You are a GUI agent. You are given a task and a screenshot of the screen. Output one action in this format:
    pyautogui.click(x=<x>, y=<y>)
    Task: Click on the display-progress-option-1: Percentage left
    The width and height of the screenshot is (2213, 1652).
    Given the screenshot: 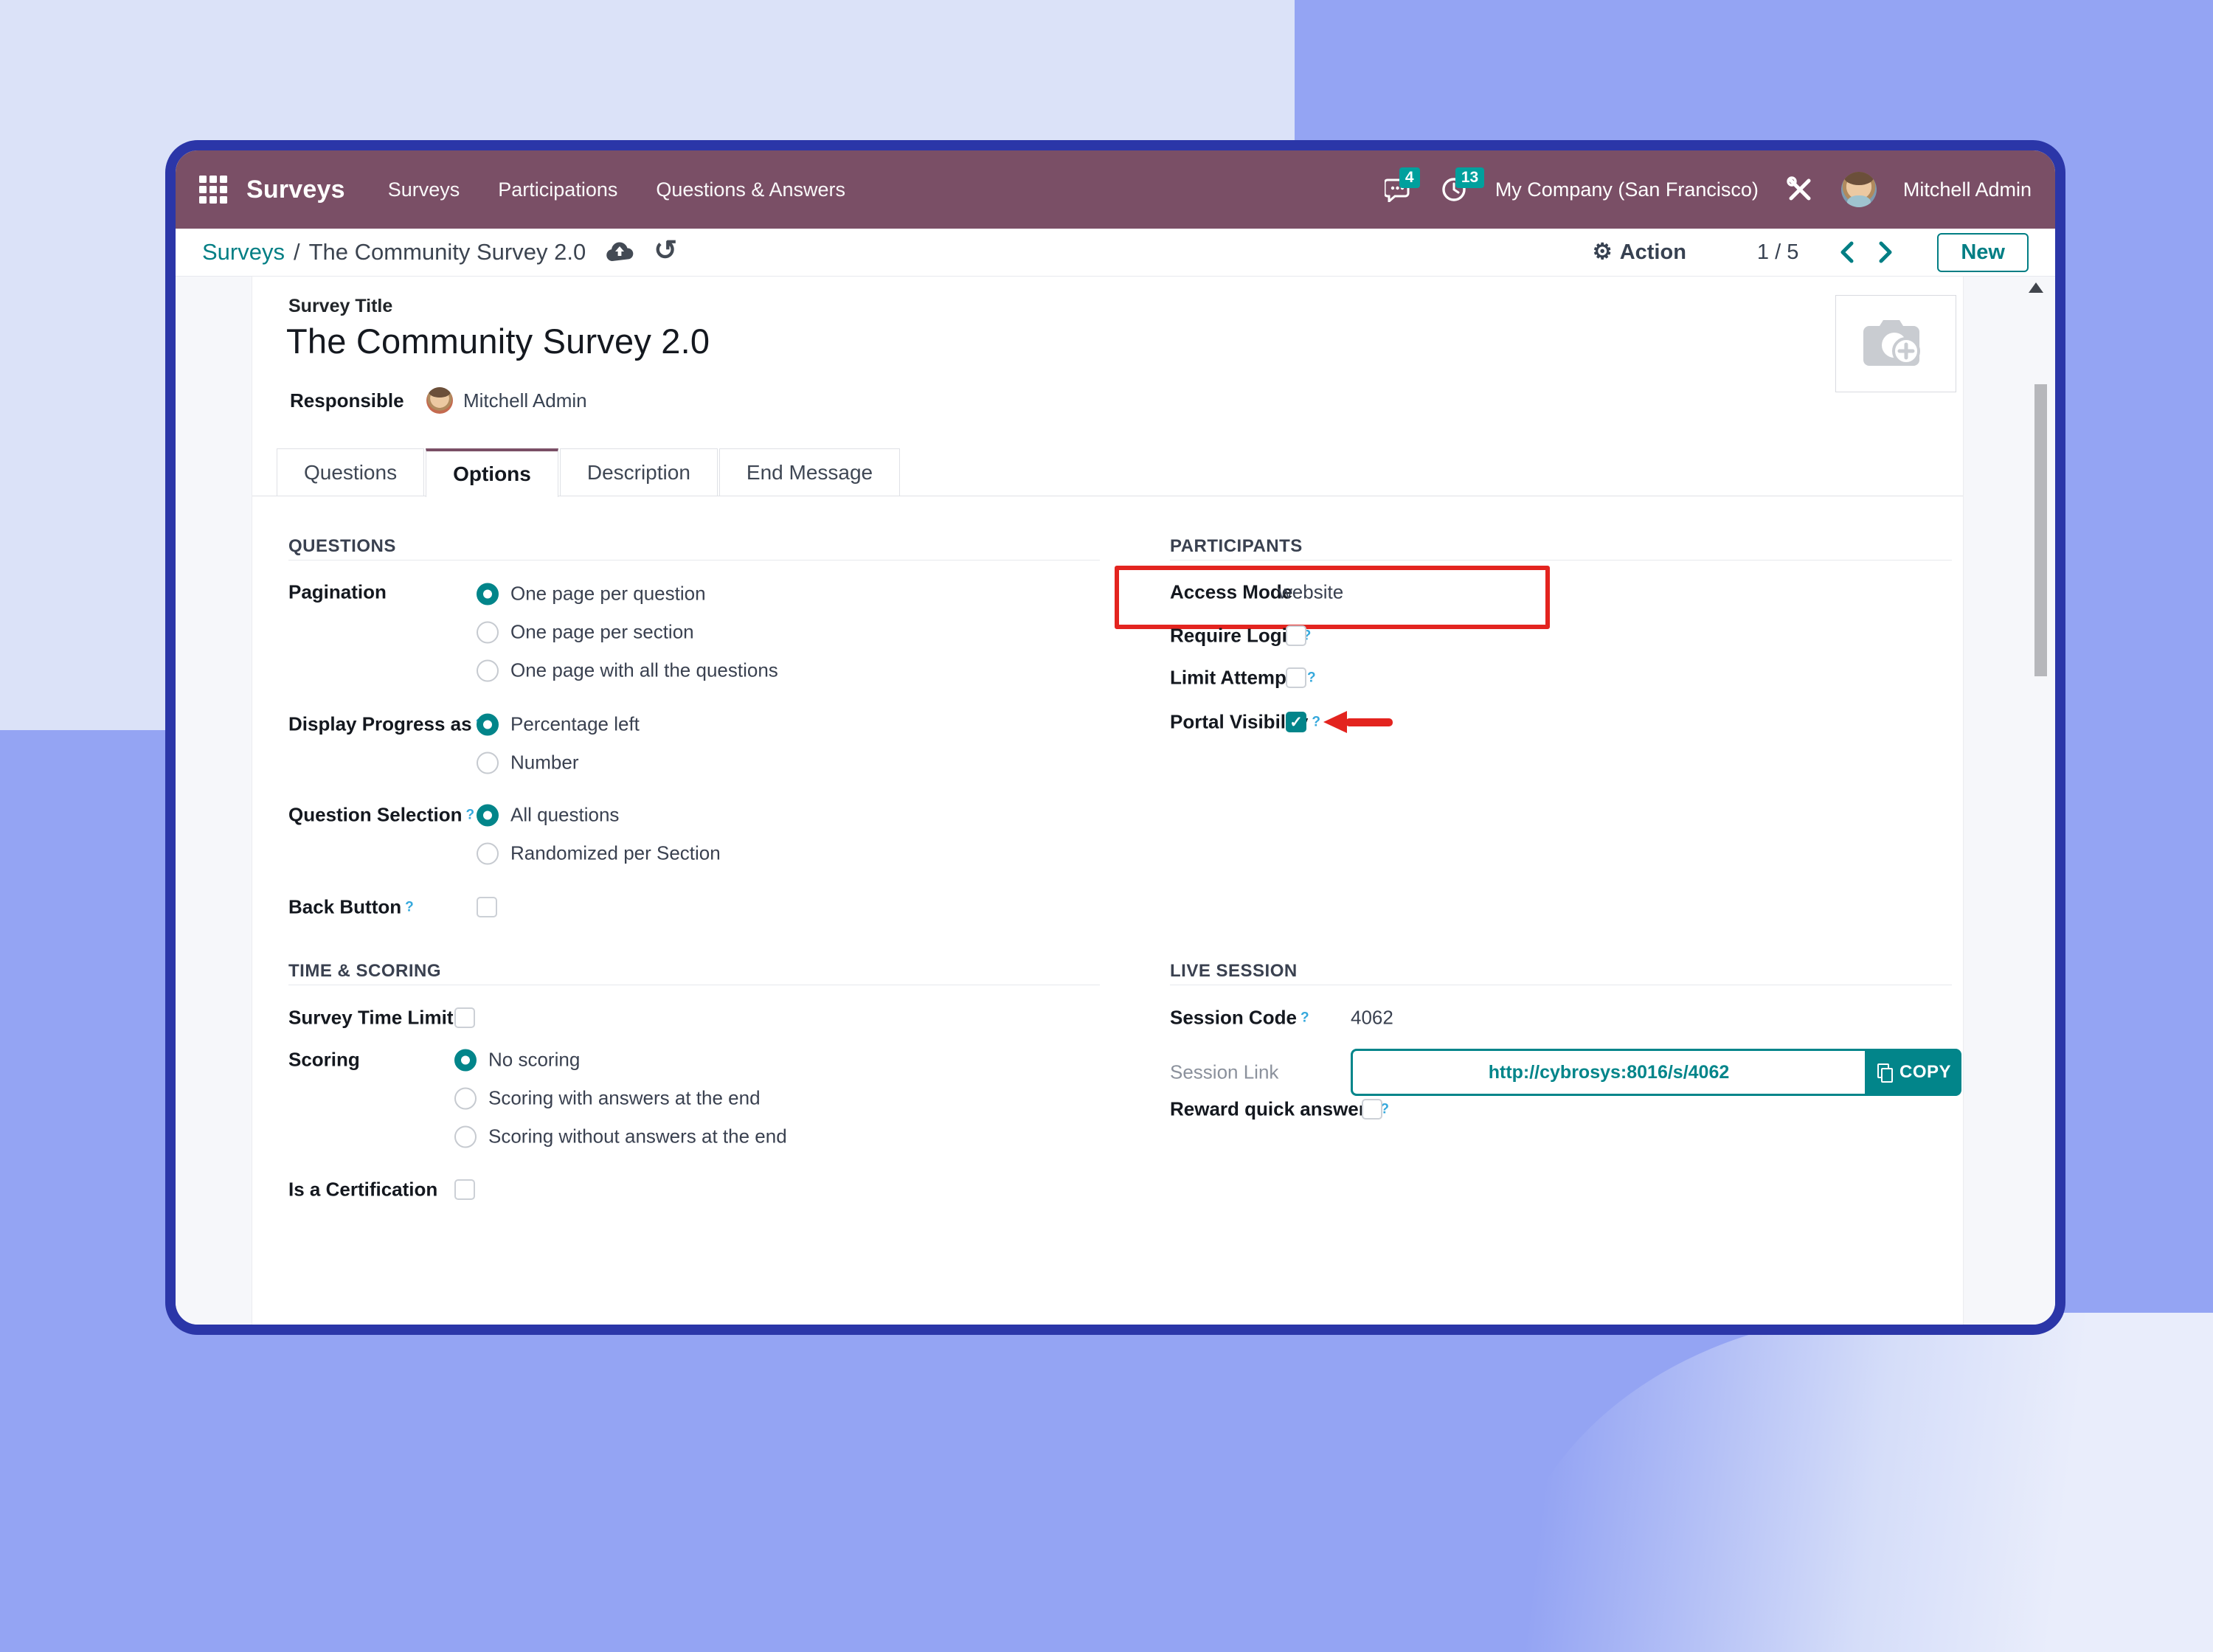 What is the action you would take?
    pyautogui.click(x=558, y=724)
    